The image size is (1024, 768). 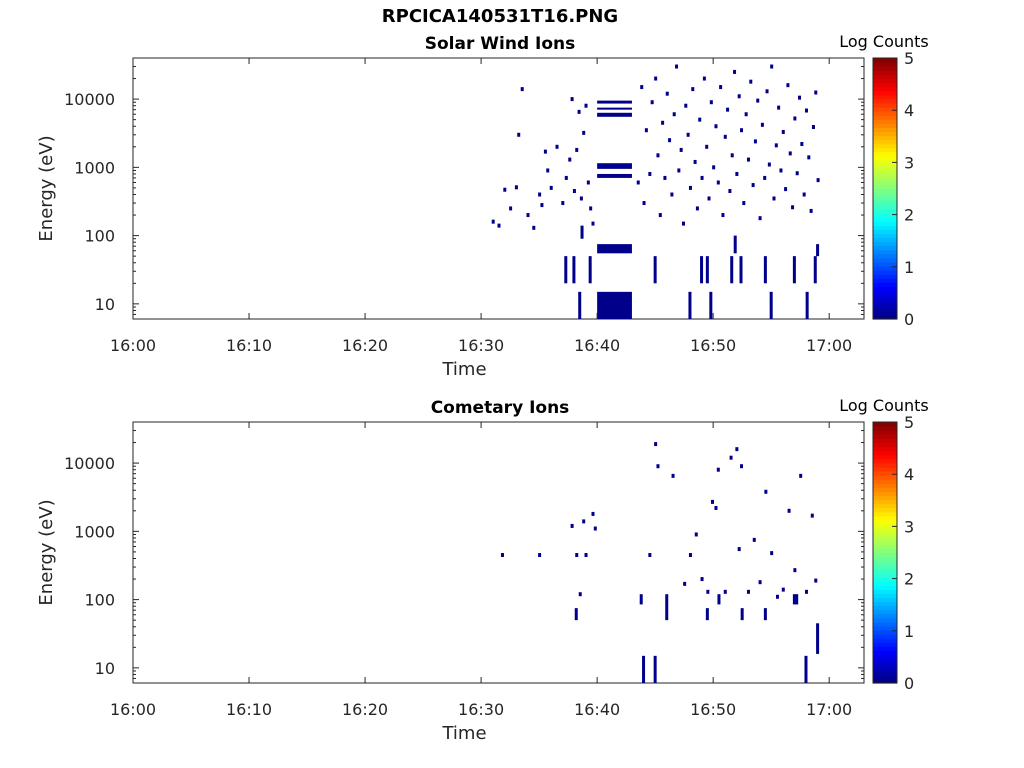 What do you see at coordinates (885, 188) in the screenshot?
I see `colorbar-frame` at bounding box center [885, 188].